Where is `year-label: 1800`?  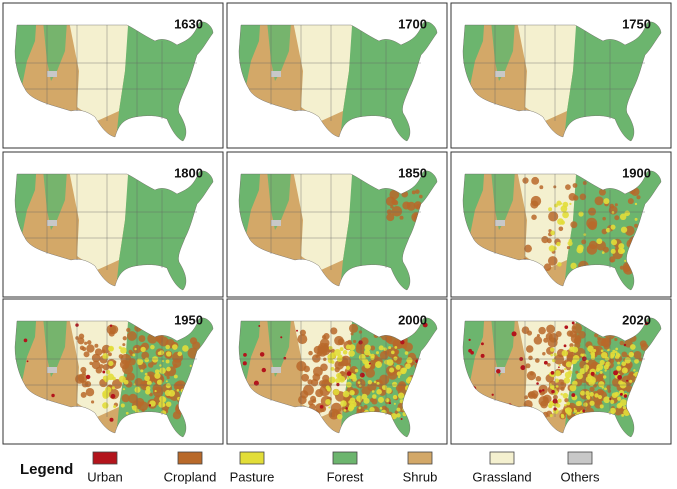
year-label: 1800 is located at coordinates (188, 172).